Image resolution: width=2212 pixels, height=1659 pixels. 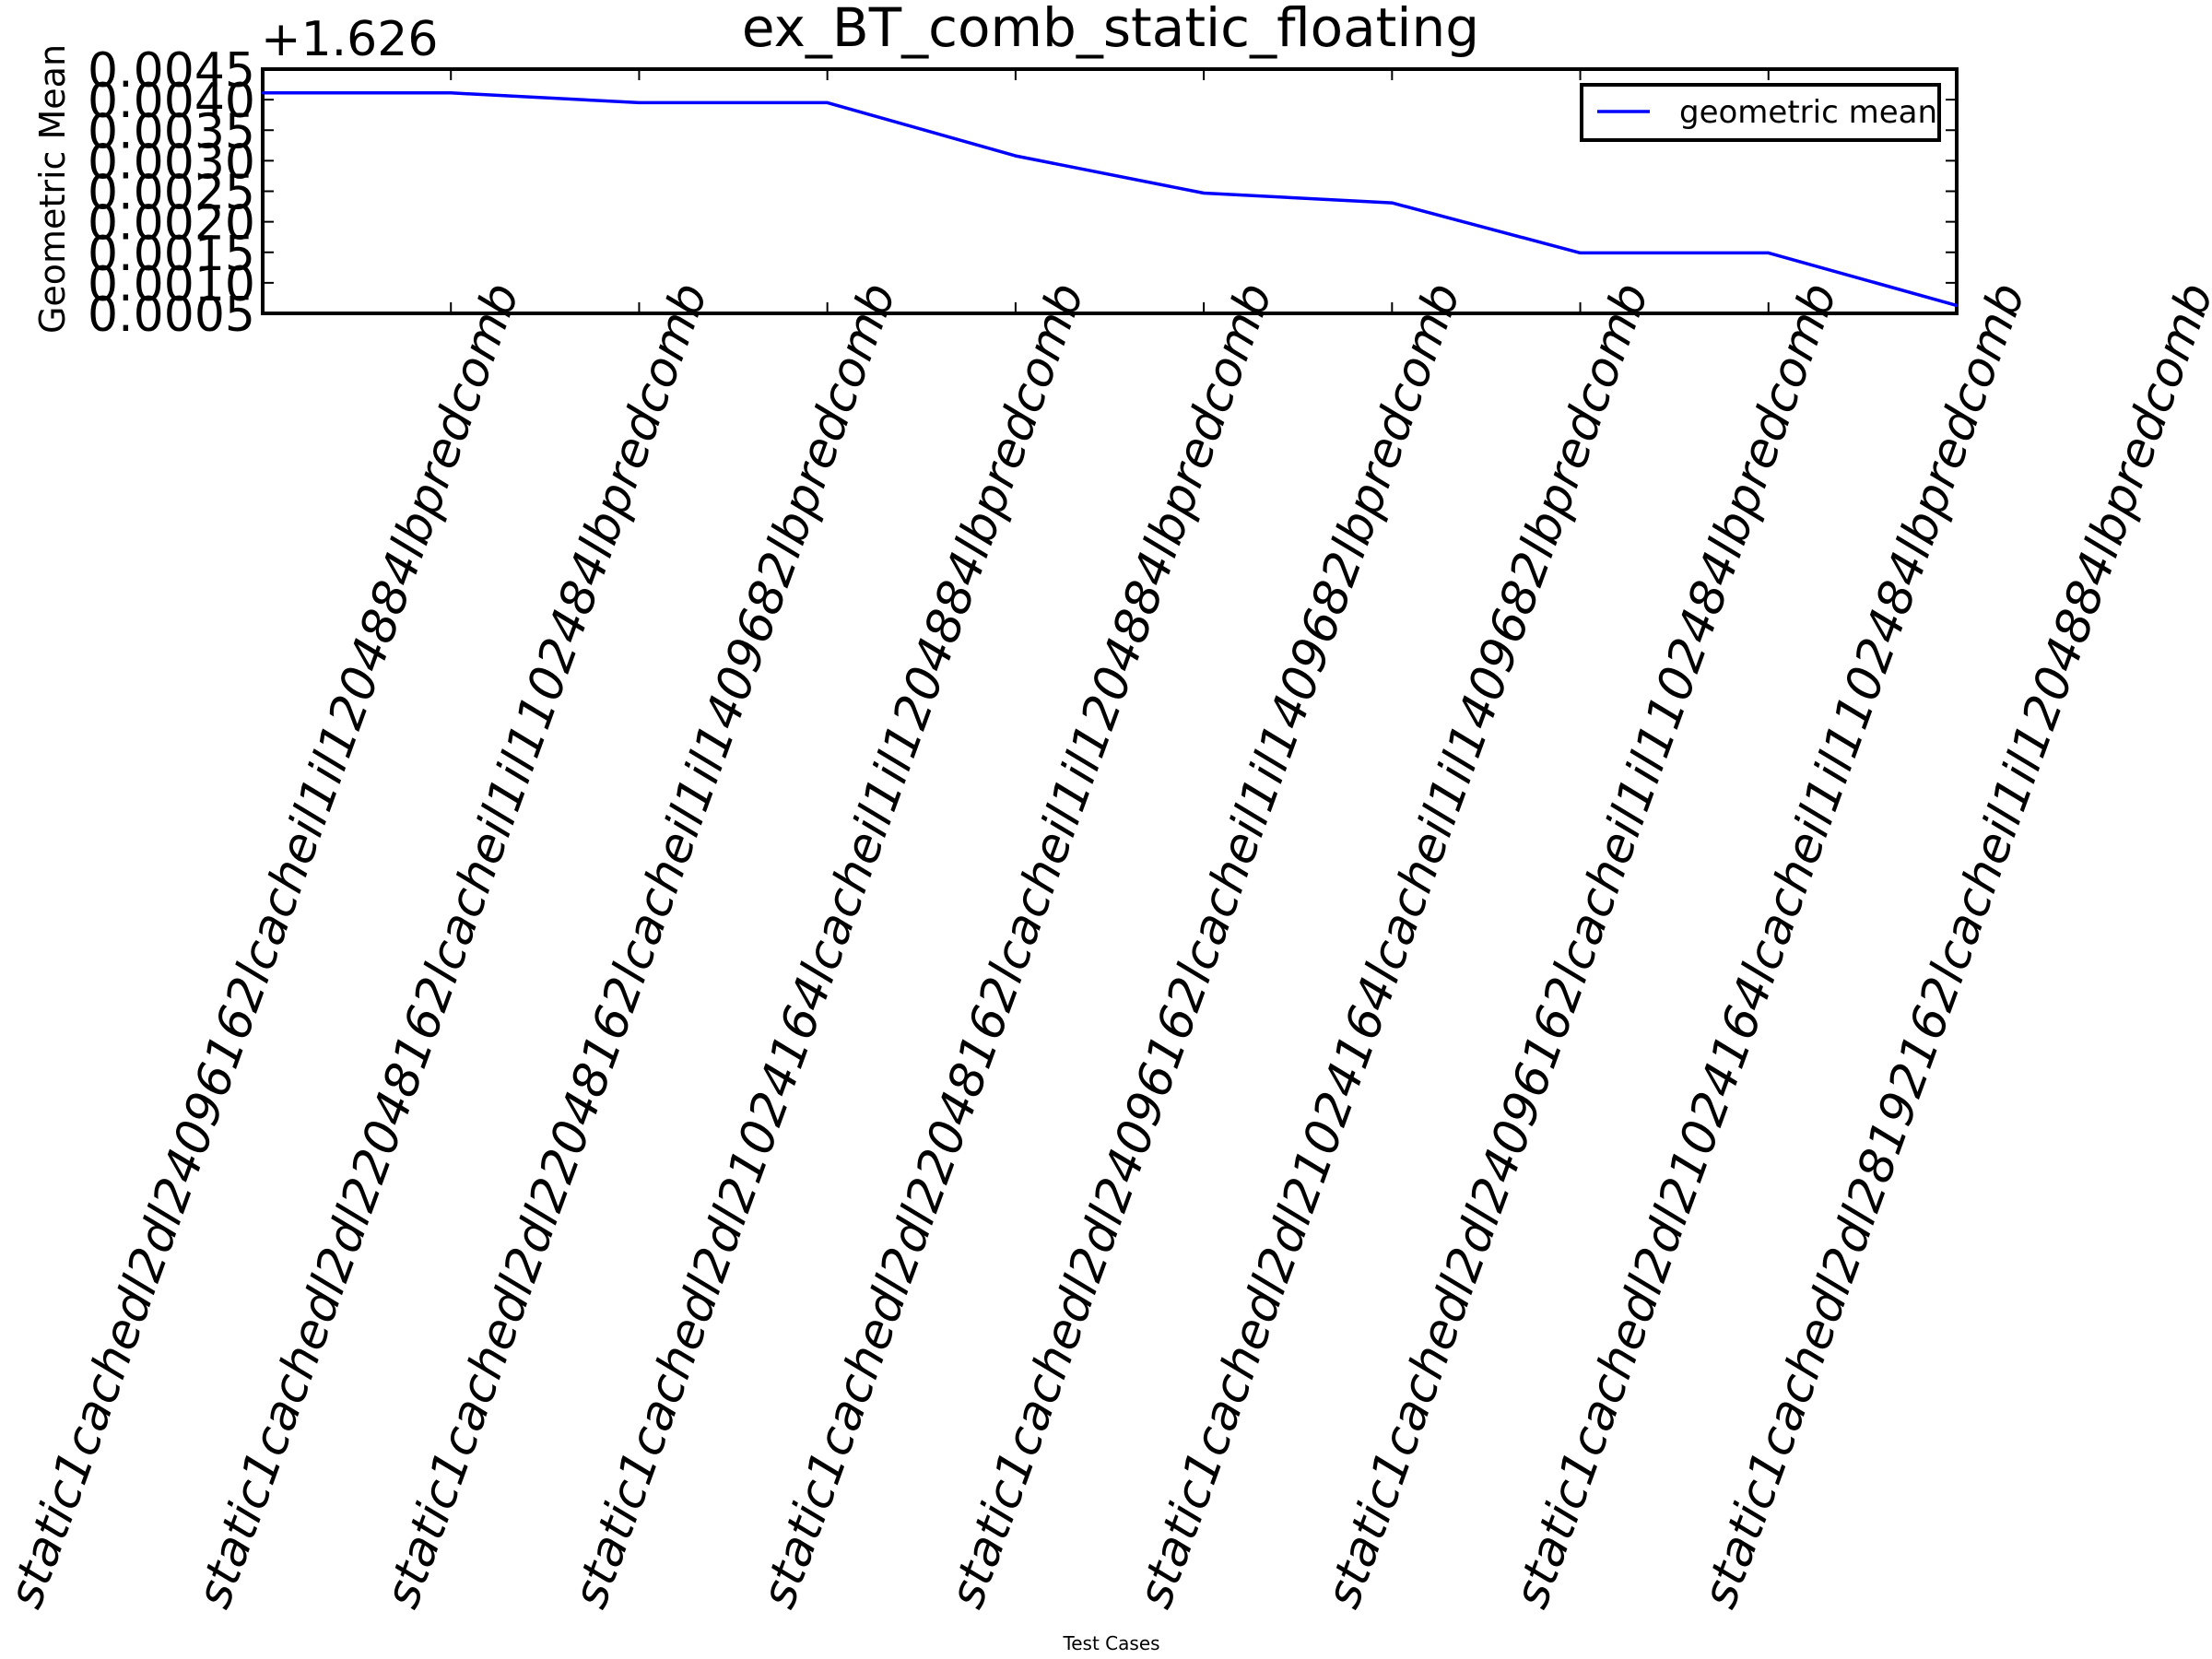 What do you see at coordinates (1110, 199) in the screenshot?
I see `series-line` at bounding box center [1110, 199].